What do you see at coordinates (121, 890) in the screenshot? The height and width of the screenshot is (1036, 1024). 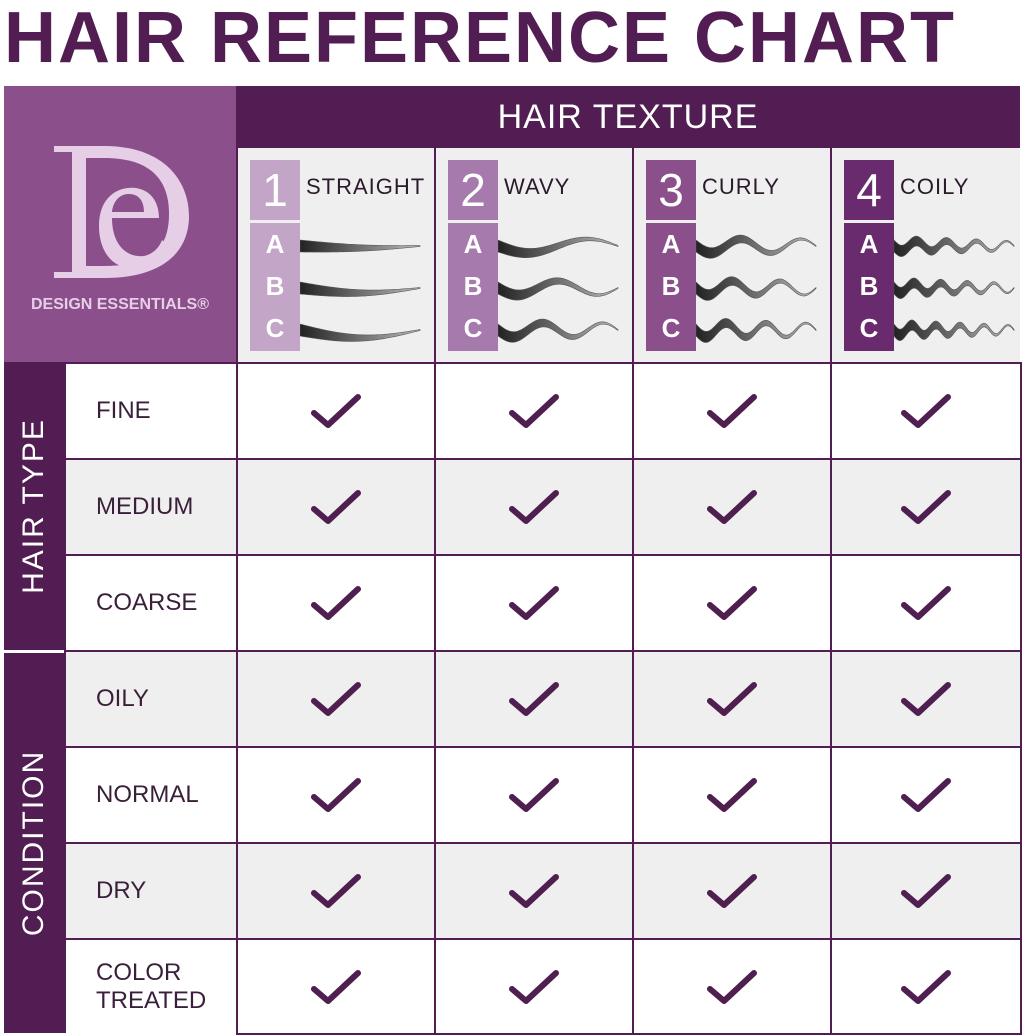 I see `row-label-text: DRY` at bounding box center [121, 890].